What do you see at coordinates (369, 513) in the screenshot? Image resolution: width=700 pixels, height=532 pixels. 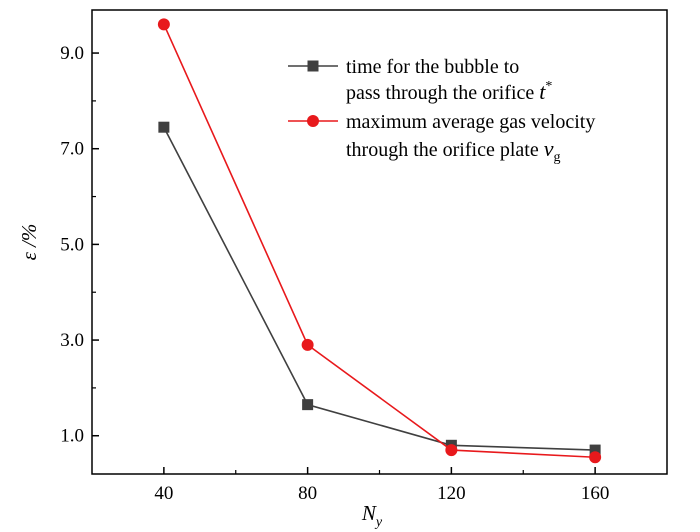 I see `x-axis-label-main: N` at bounding box center [369, 513].